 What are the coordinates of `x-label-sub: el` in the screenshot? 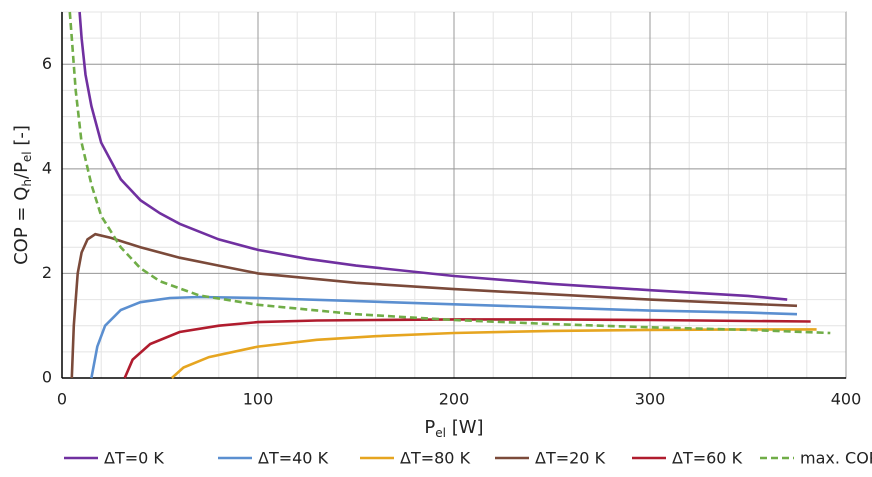 It's located at (440, 433).